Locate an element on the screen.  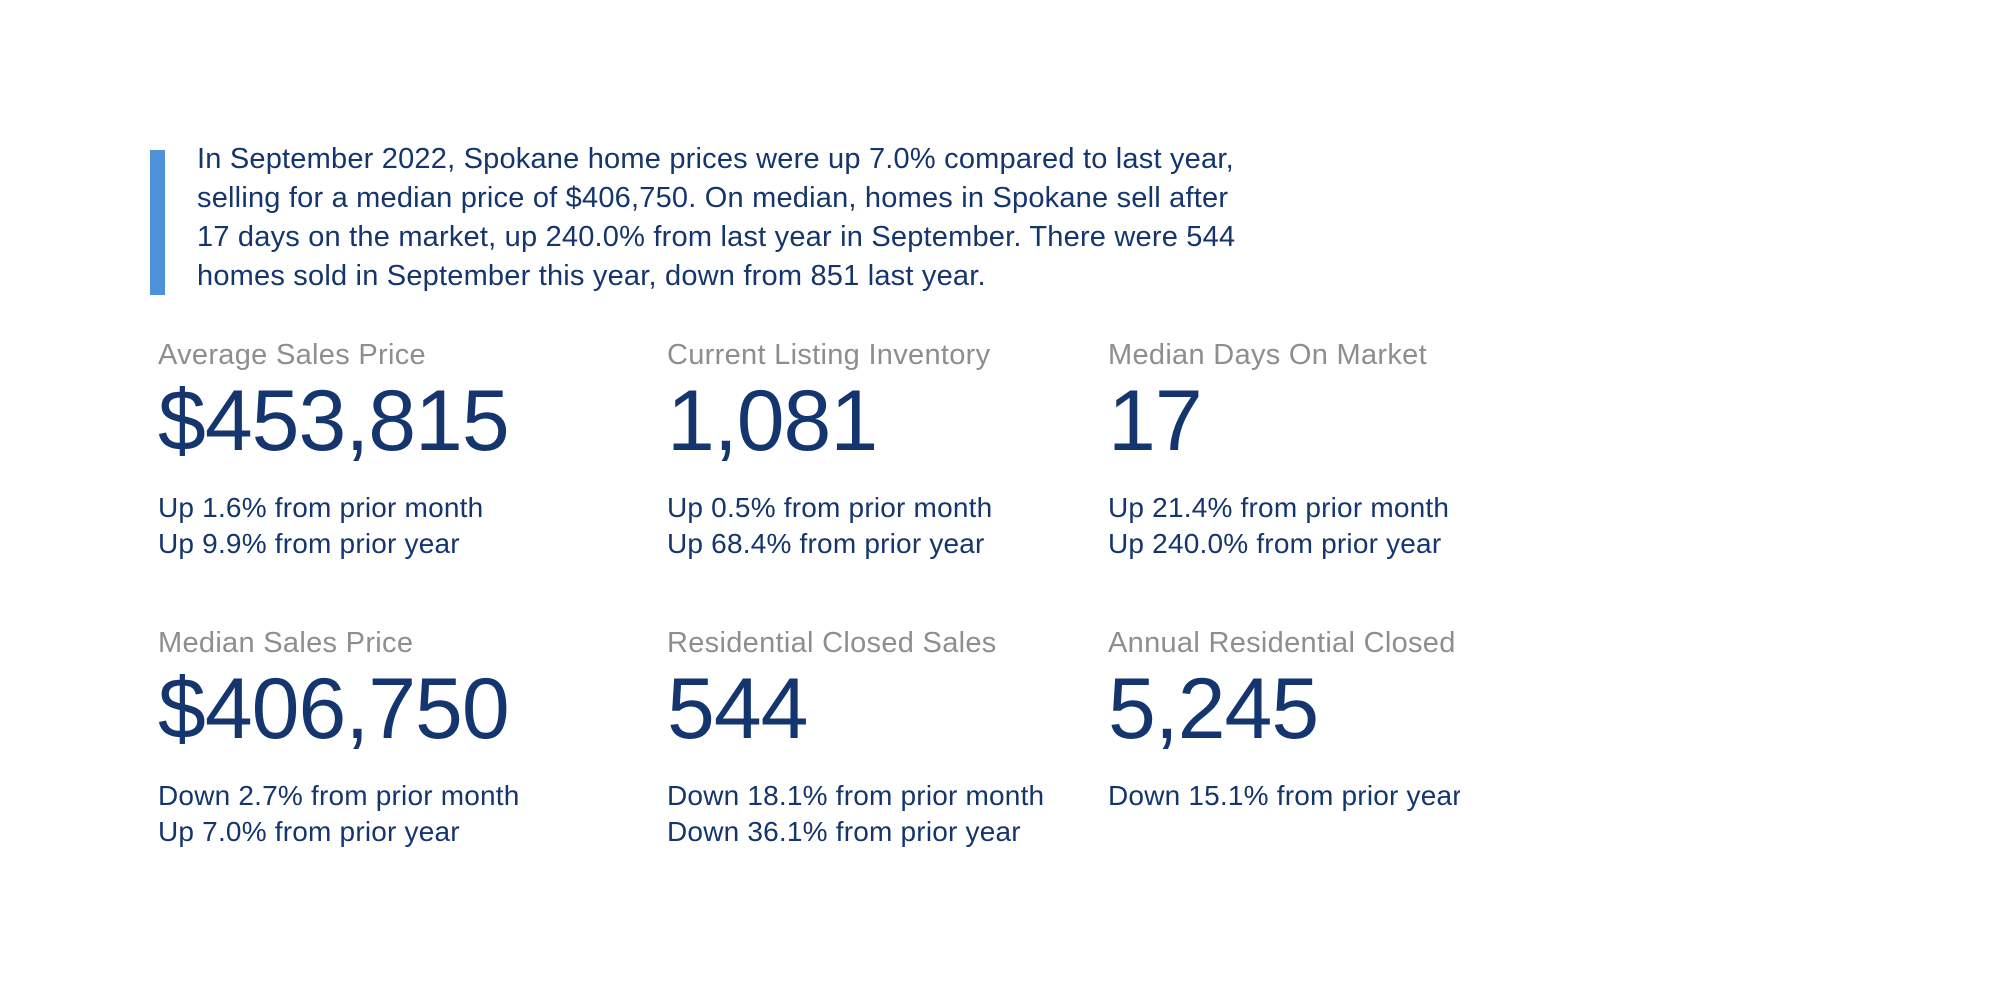
stat-change-year: Up 240.0% from prior year is located at coordinates (1275, 543).